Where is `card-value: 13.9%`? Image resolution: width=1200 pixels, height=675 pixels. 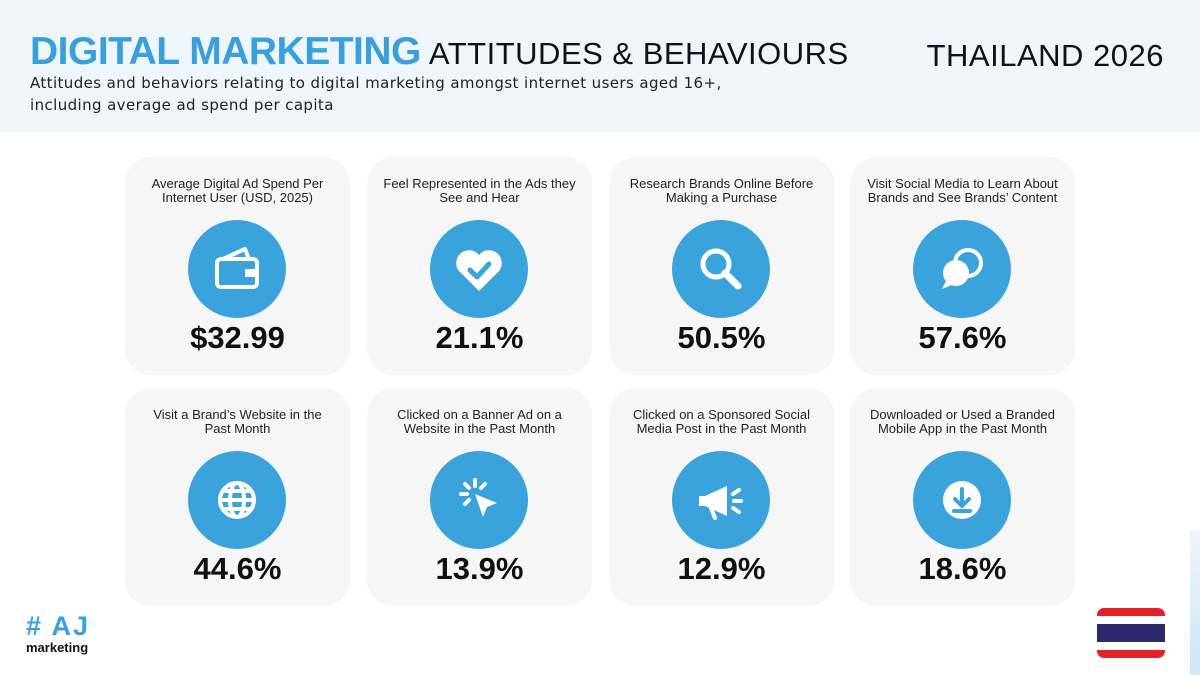
card-value: 13.9% is located at coordinates (479, 568).